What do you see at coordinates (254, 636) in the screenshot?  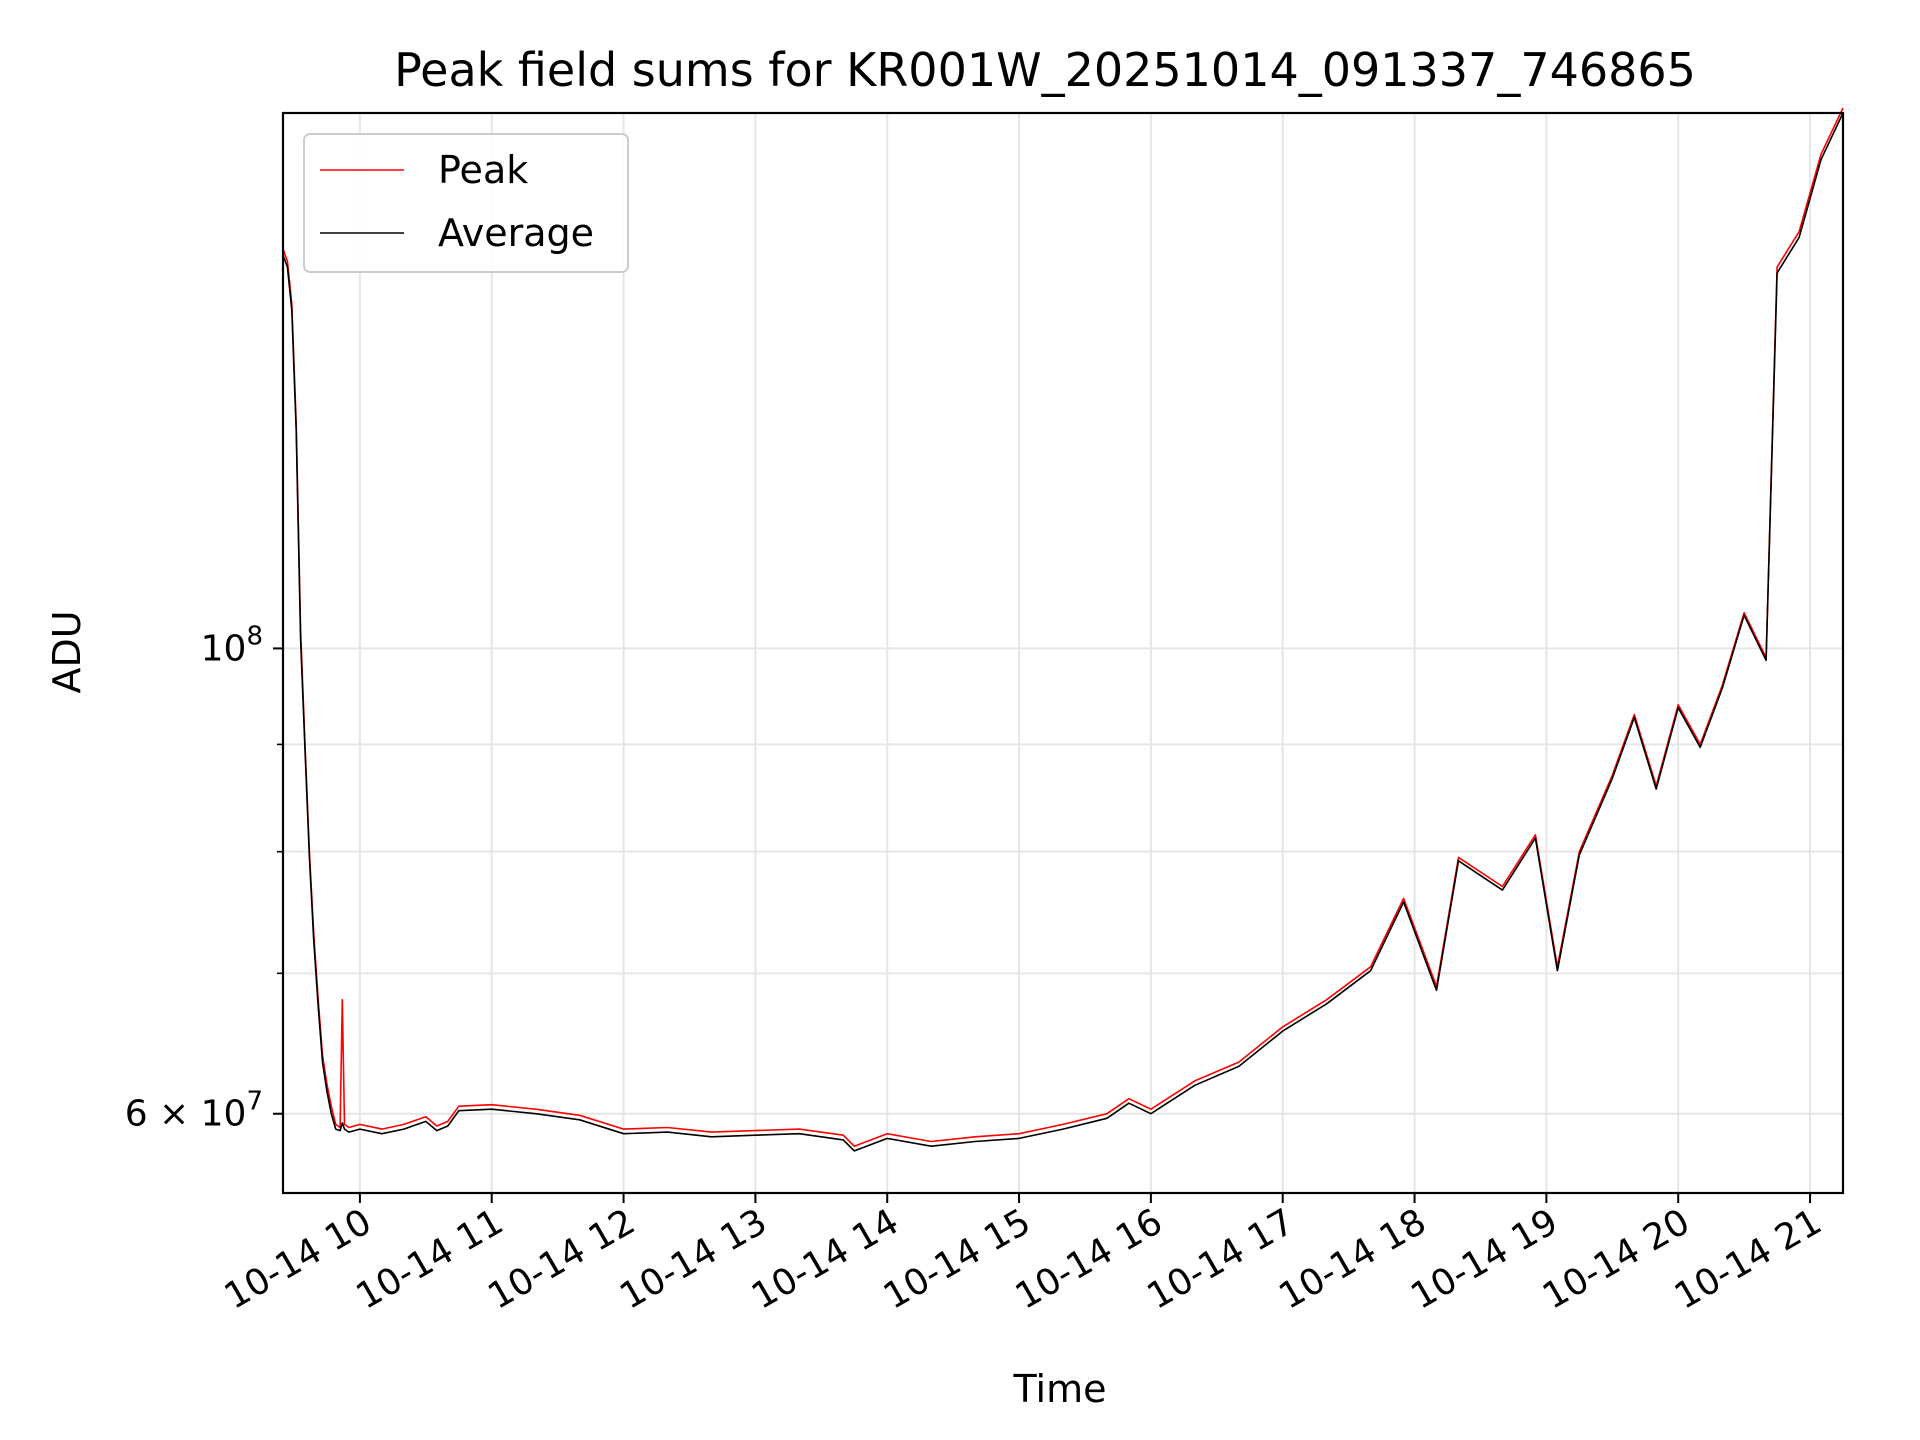 I see `y-tick-label-exponent: 8` at bounding box center [254, 636].